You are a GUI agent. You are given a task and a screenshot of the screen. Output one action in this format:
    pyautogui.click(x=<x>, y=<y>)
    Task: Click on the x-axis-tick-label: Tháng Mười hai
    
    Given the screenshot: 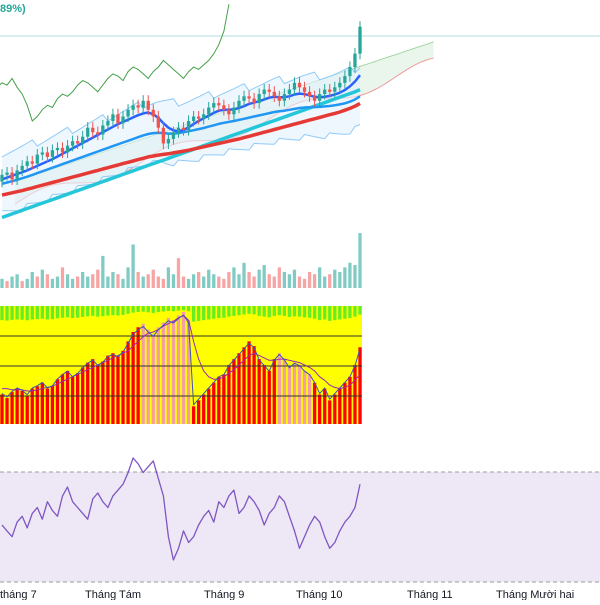 What is the action you would take?
    pyautogui.click(x=535, y=594)
    